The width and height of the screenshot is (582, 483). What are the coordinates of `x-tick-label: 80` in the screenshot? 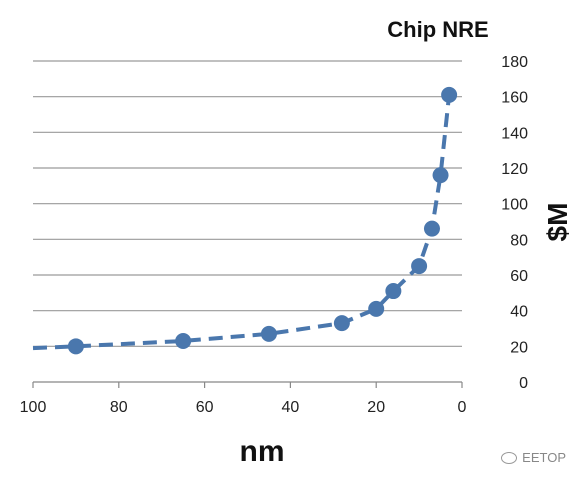 It's located at (119, 407).